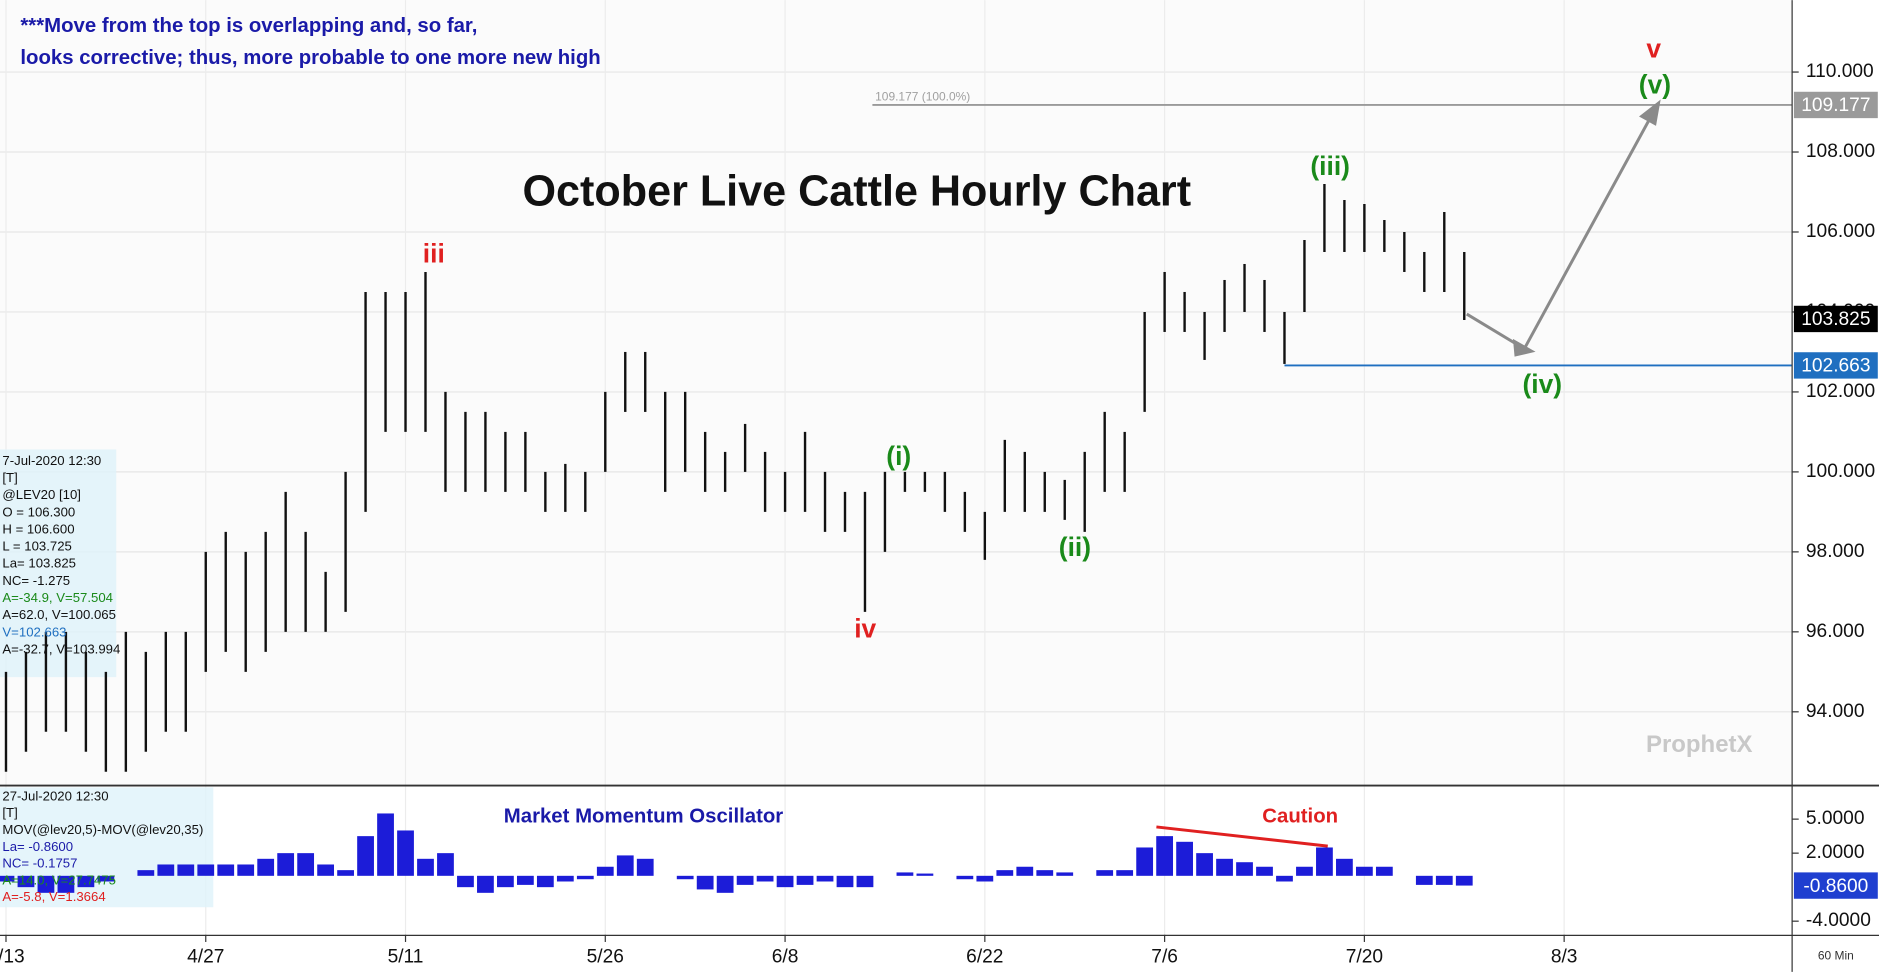  Describe the element at coordinates (1330, 166) in the screenshot. I see `wave-label: (iii)` at that location.